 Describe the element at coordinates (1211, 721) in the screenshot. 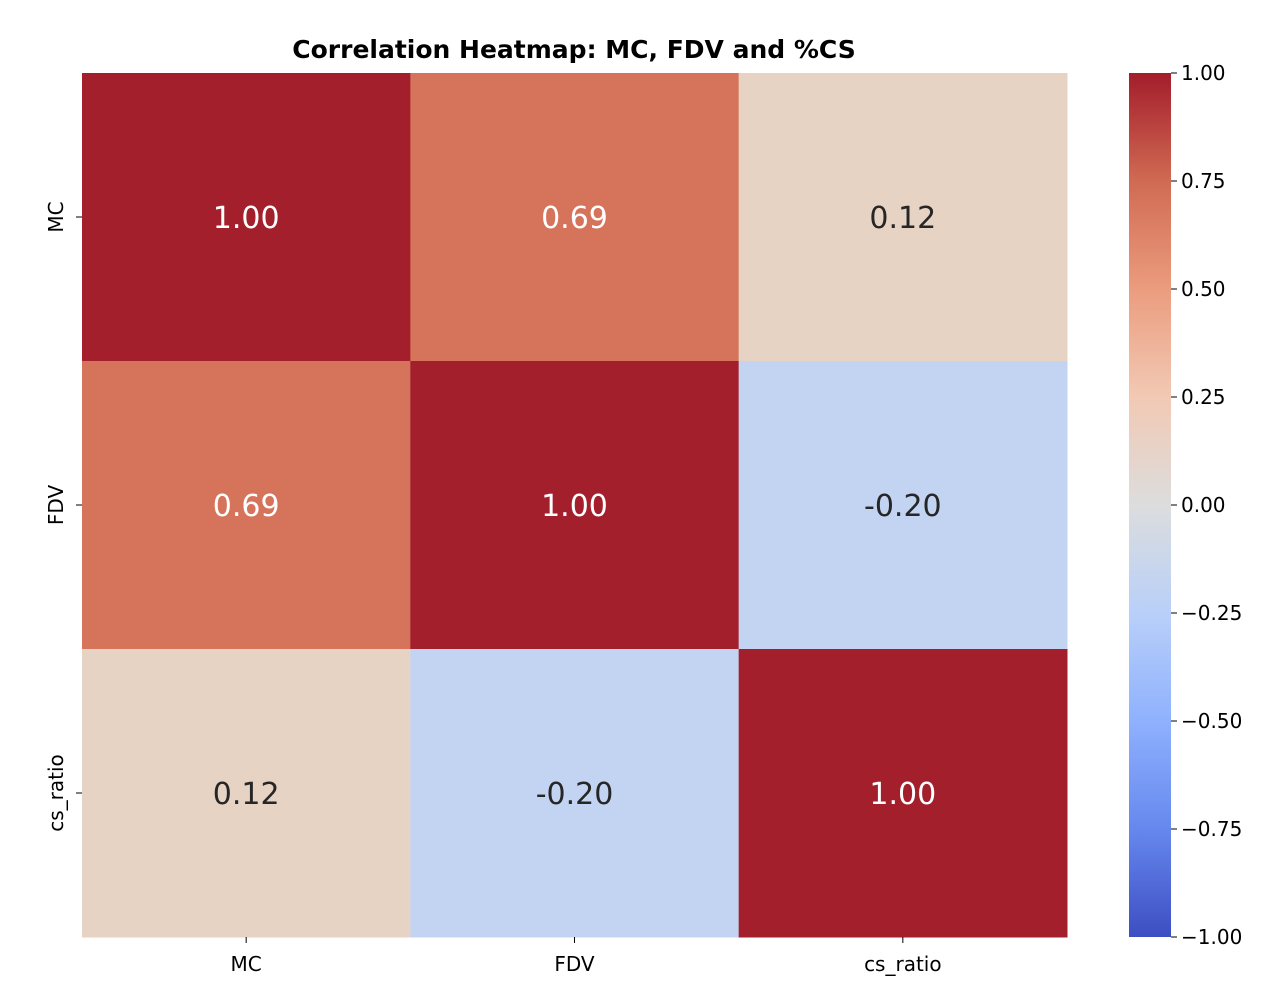

I see `colorbar-tick-label: −0.50` at that location.